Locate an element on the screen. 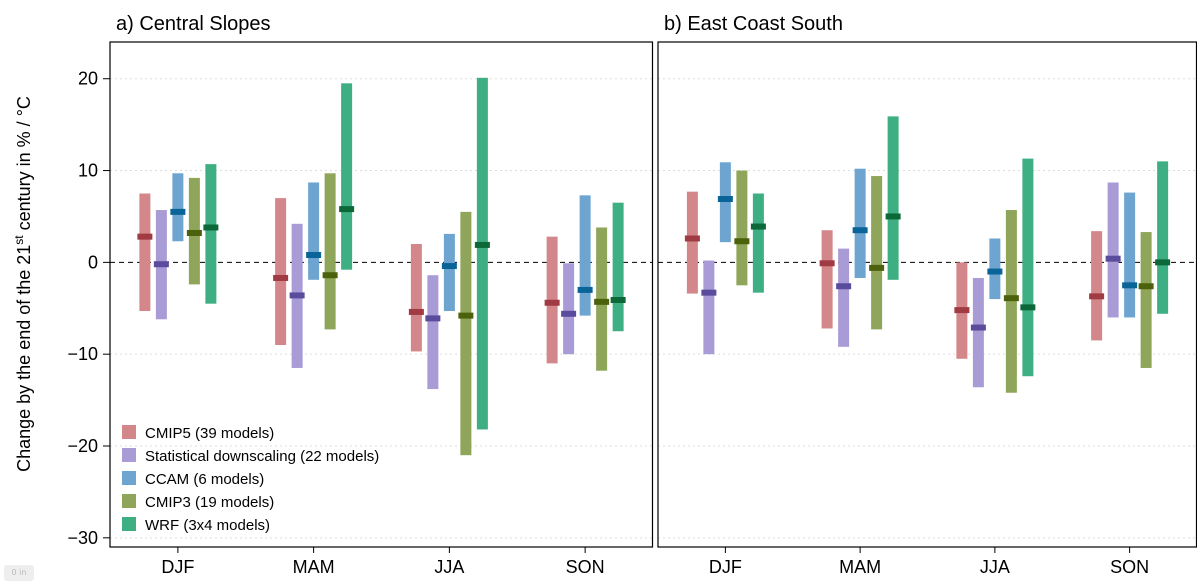 The width and height of the screenshot is (1197, 583). legend-label: Statistical downscaling (22 models) is located at coordinates (262, 456).